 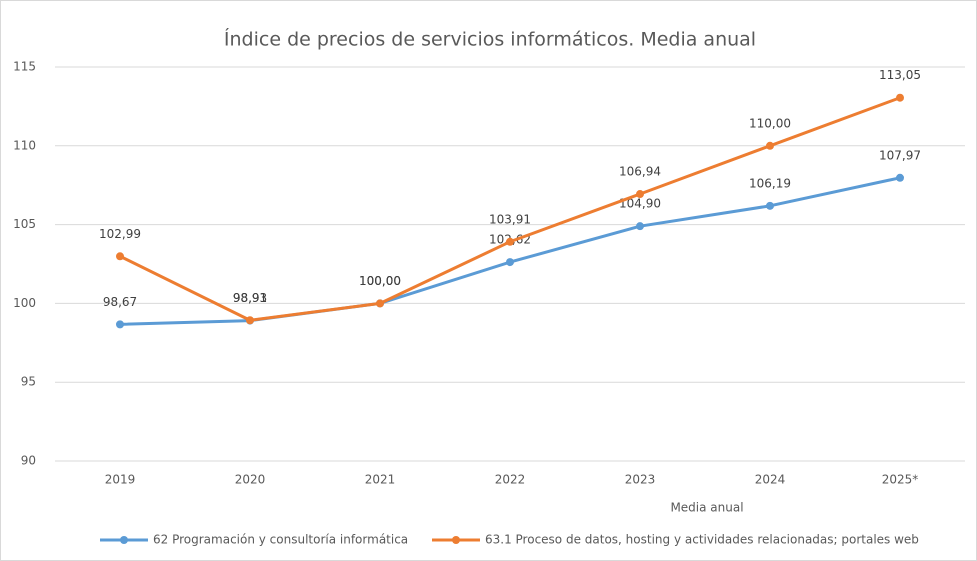 What do you see at coordinates (706, 508) in the screenshot?
I see `x-axis-label: Media anual` at bounding box center [706, 508].